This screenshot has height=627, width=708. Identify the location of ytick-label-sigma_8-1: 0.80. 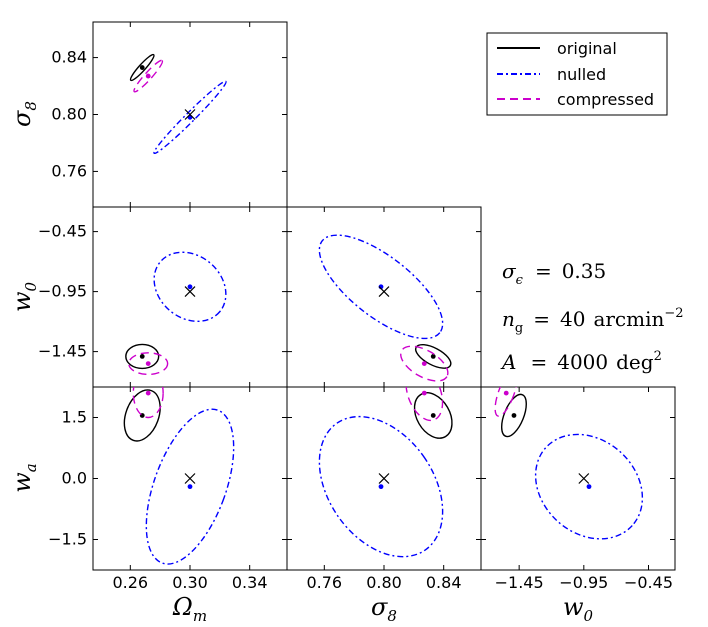
(69, 114).